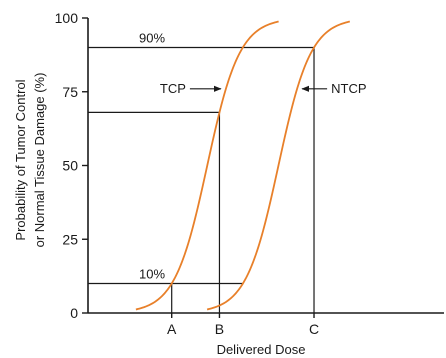  I want to click on y-tick-label: 75, so click(70, 92).